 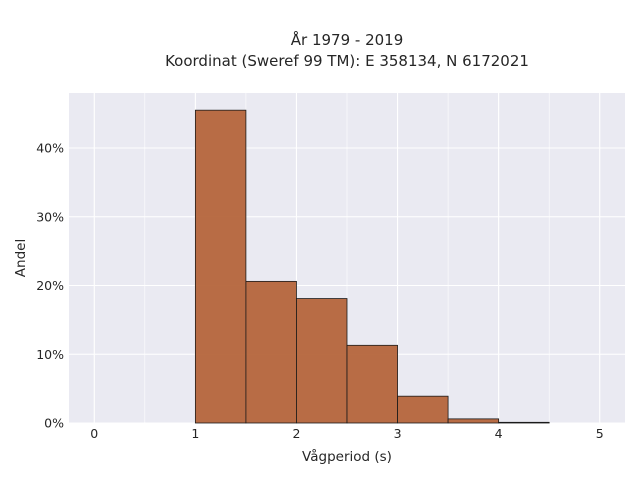 I want to click on y-axis-ticks: 0% 10% 20% 30% 40%, so click(x=50, y=286).